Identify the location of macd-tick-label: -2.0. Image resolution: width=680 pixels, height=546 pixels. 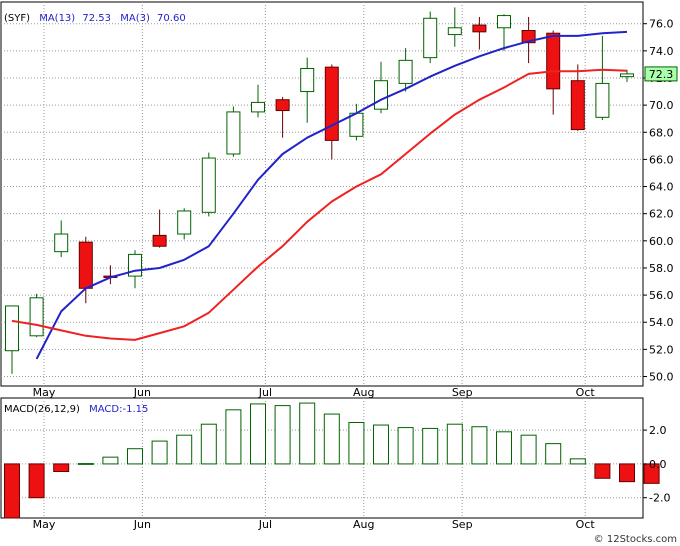
(659, 498).